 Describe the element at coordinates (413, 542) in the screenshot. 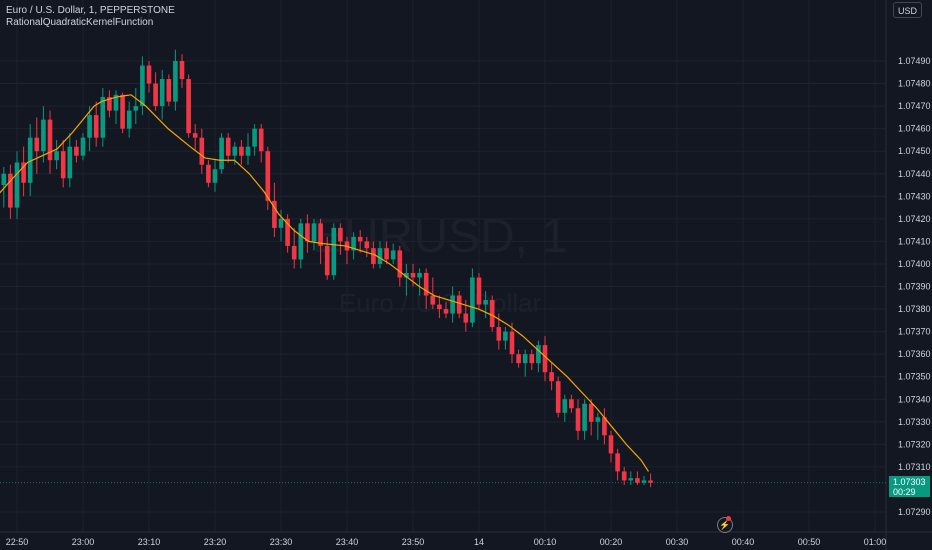

I see `time-tick-label: 23:50` at that location.